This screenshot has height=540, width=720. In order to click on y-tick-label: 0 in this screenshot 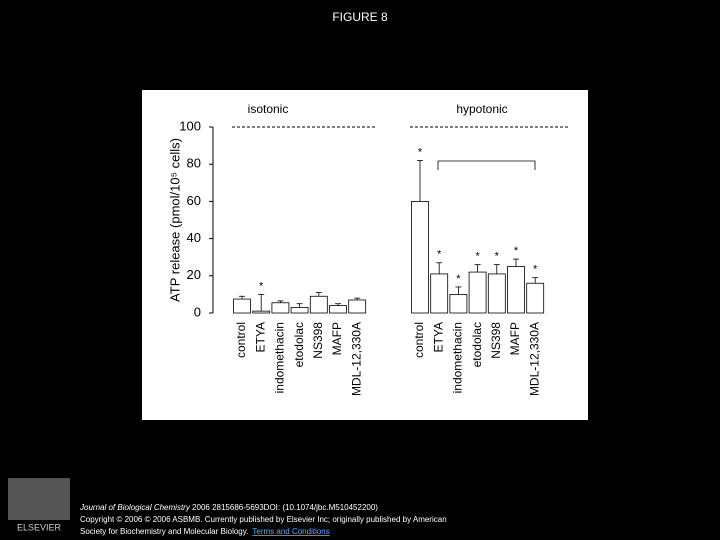, I will do `click(197, 311)`.